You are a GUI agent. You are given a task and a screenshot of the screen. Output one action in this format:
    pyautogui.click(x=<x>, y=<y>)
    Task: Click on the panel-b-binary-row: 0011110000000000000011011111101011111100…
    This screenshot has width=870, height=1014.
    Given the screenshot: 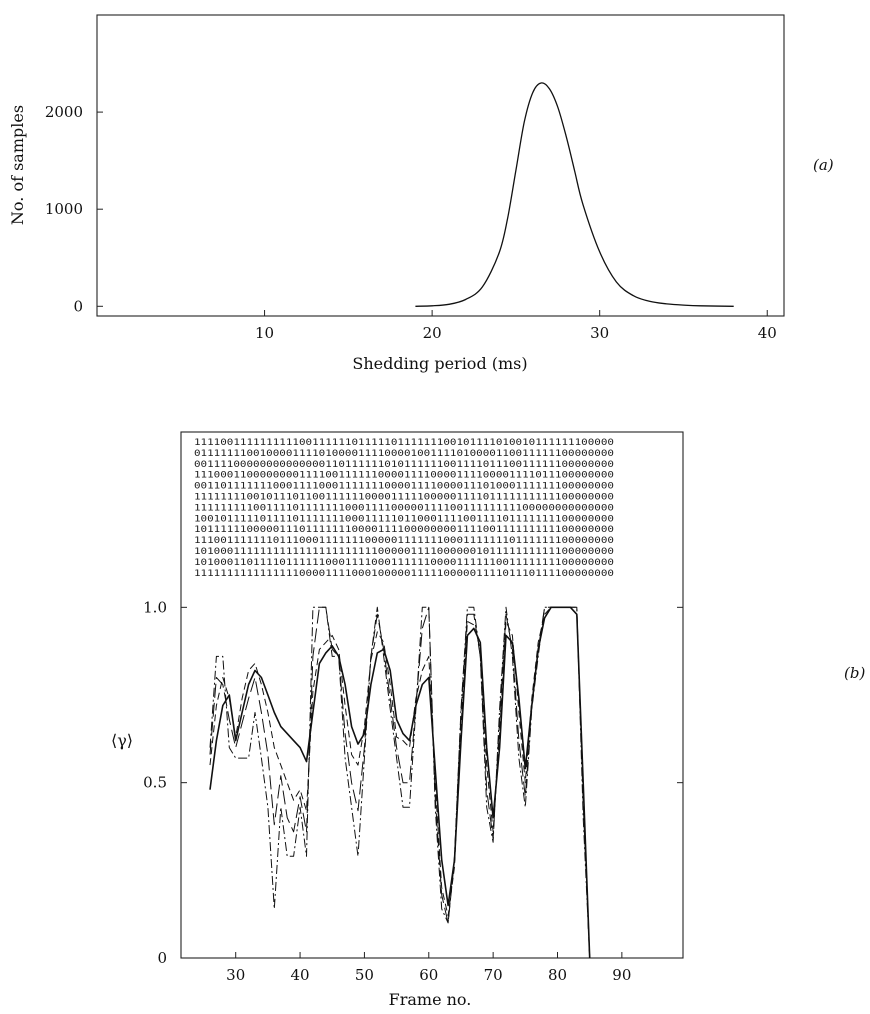 What is the action you would take?
    pyautogui.click(x=404, y=465)
    